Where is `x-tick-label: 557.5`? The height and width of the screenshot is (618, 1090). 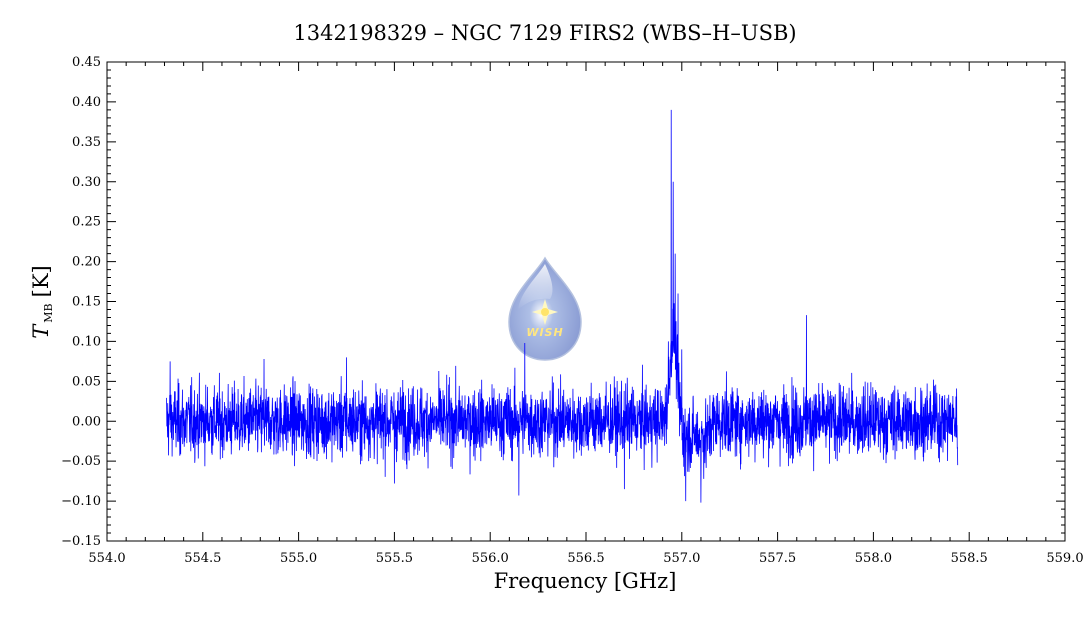 x-tick-label: 557.5 is located at coordinates (777, 558).